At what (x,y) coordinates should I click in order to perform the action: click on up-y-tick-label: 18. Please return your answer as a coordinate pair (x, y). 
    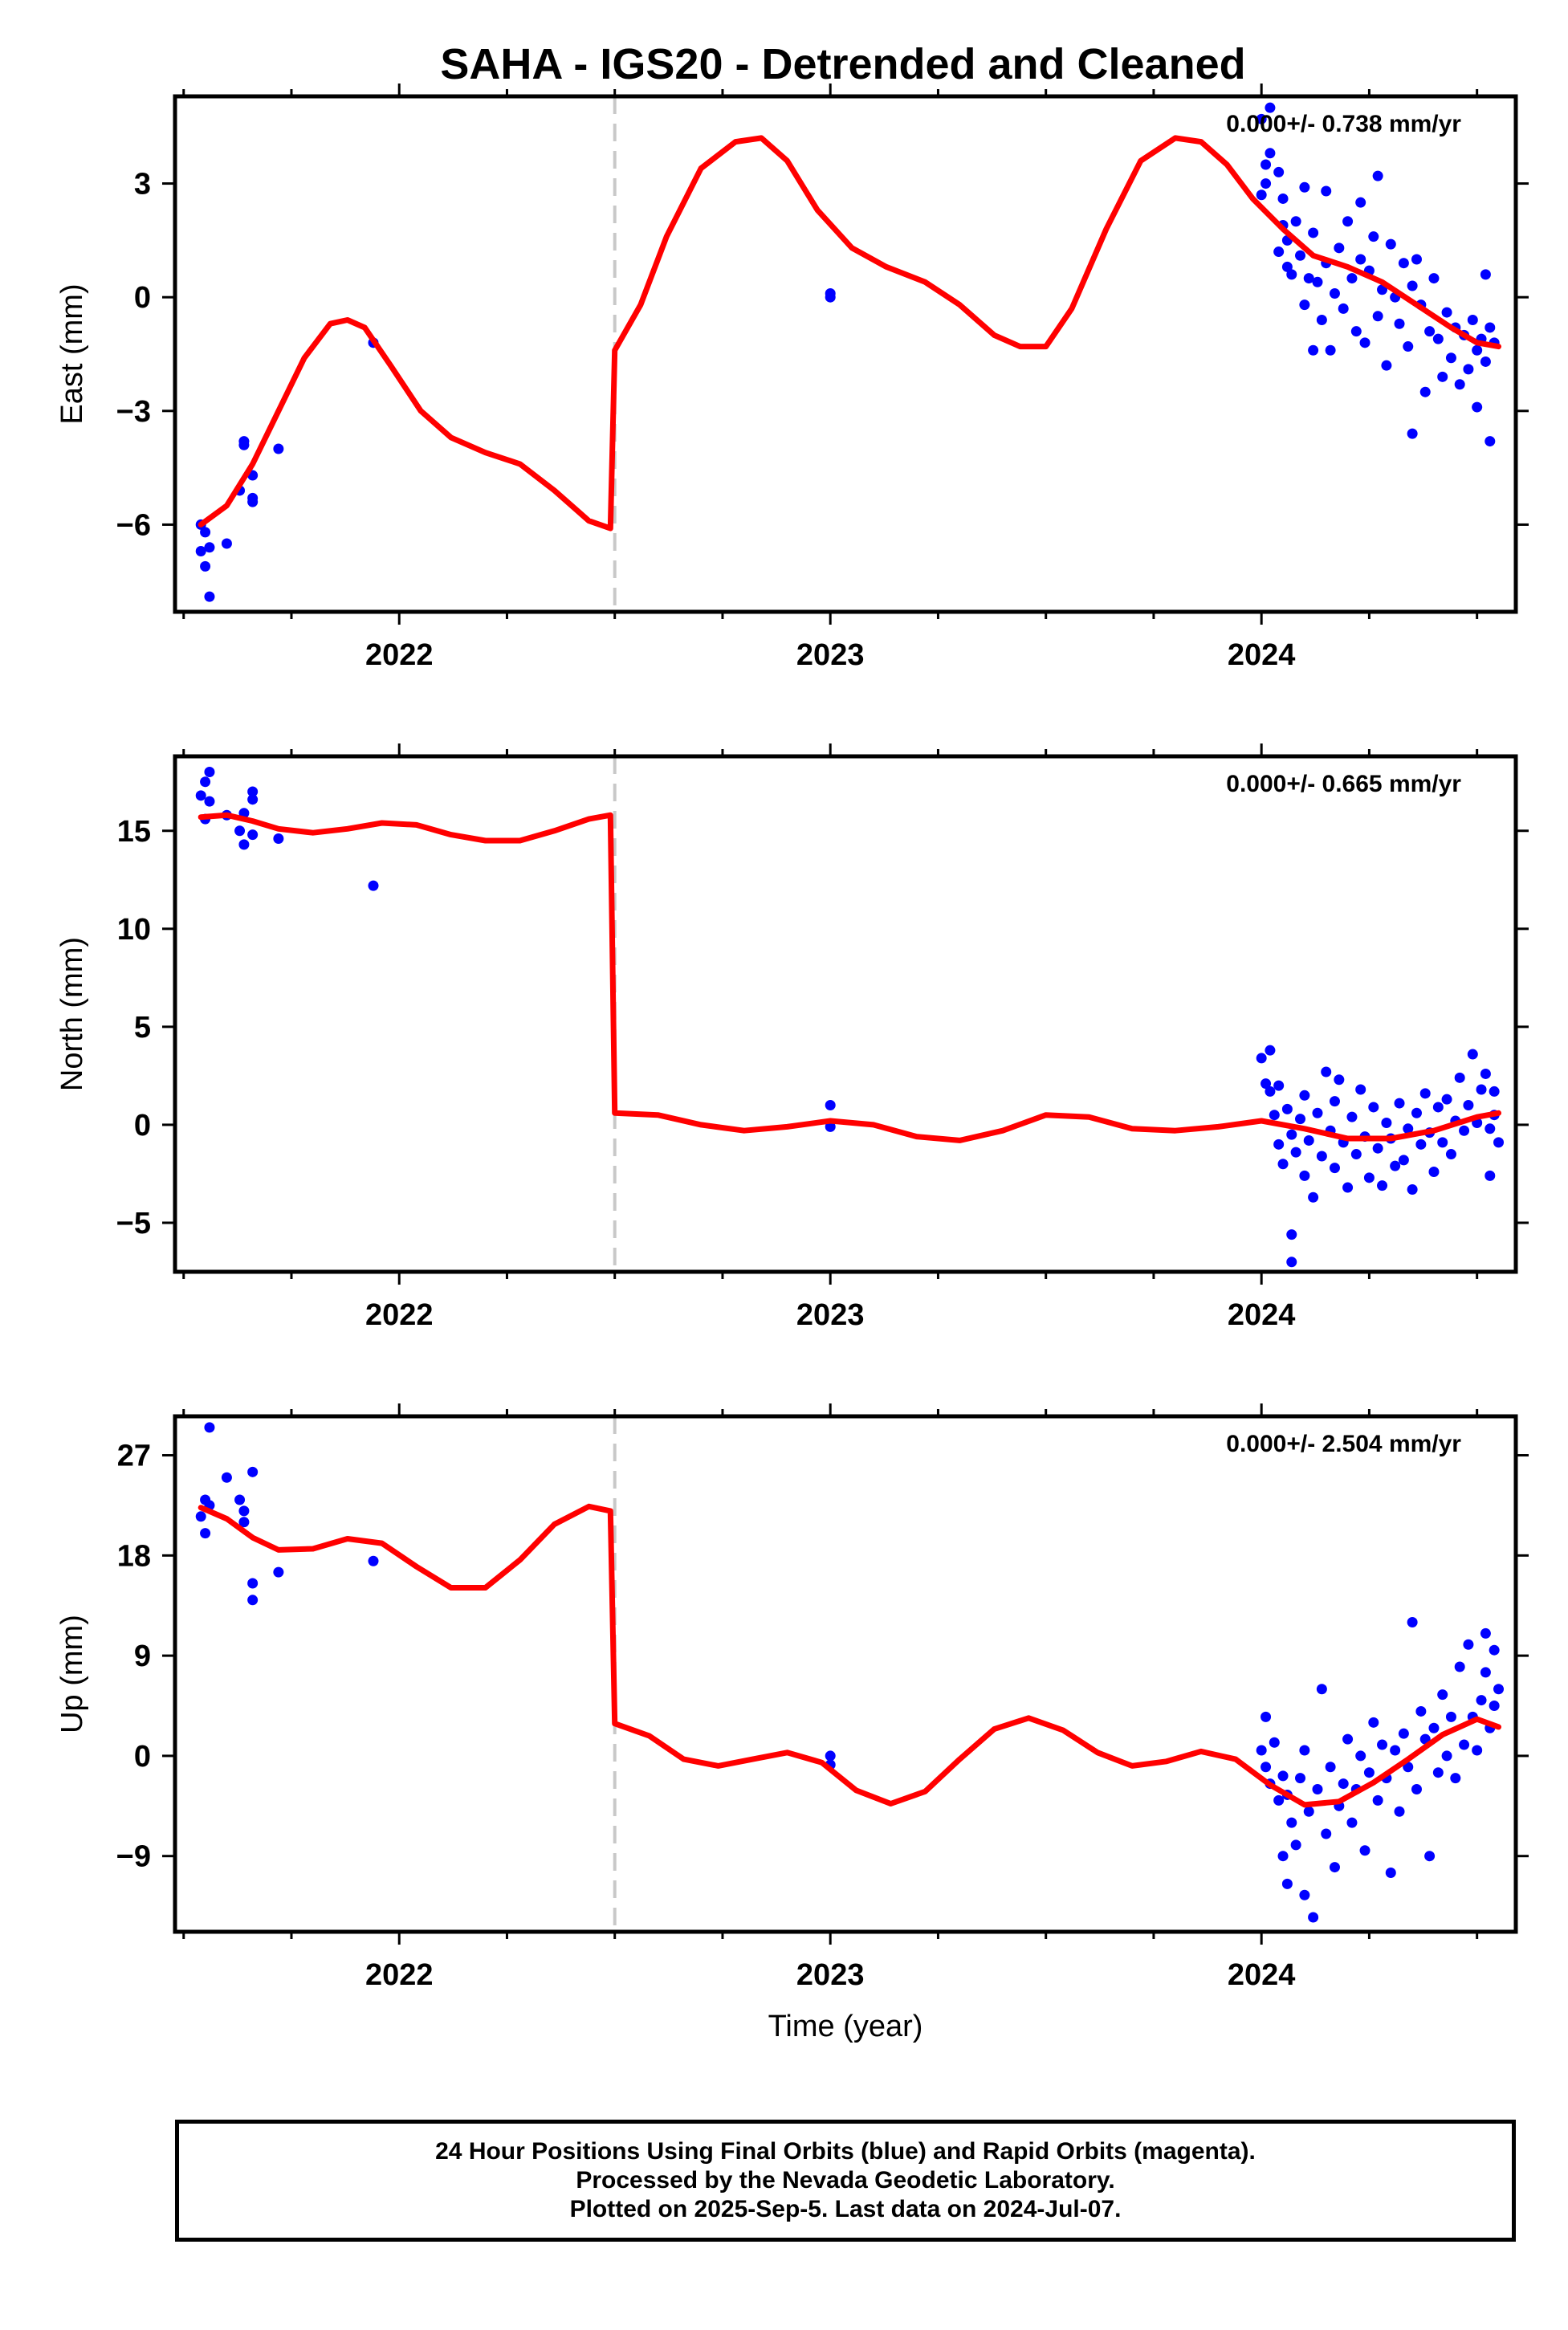
    Looking at the image, I should click on (134, 1556).